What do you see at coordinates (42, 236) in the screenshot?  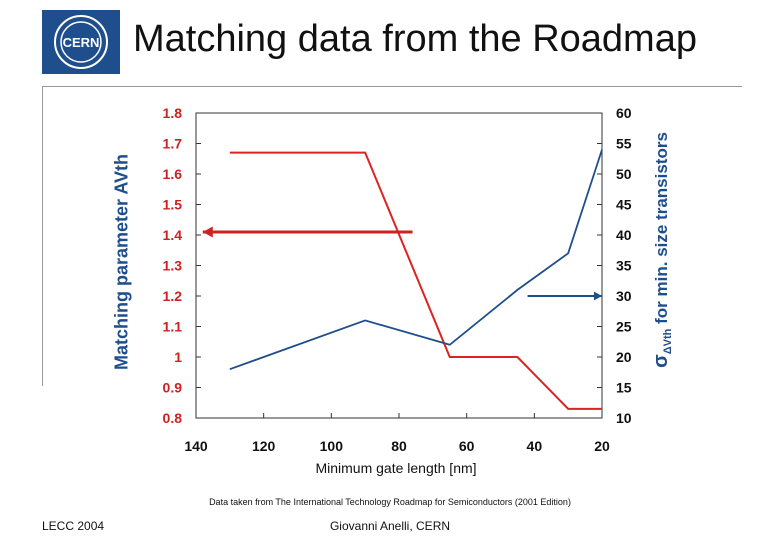 I see `side-divider` at bounding box center [42, 236].